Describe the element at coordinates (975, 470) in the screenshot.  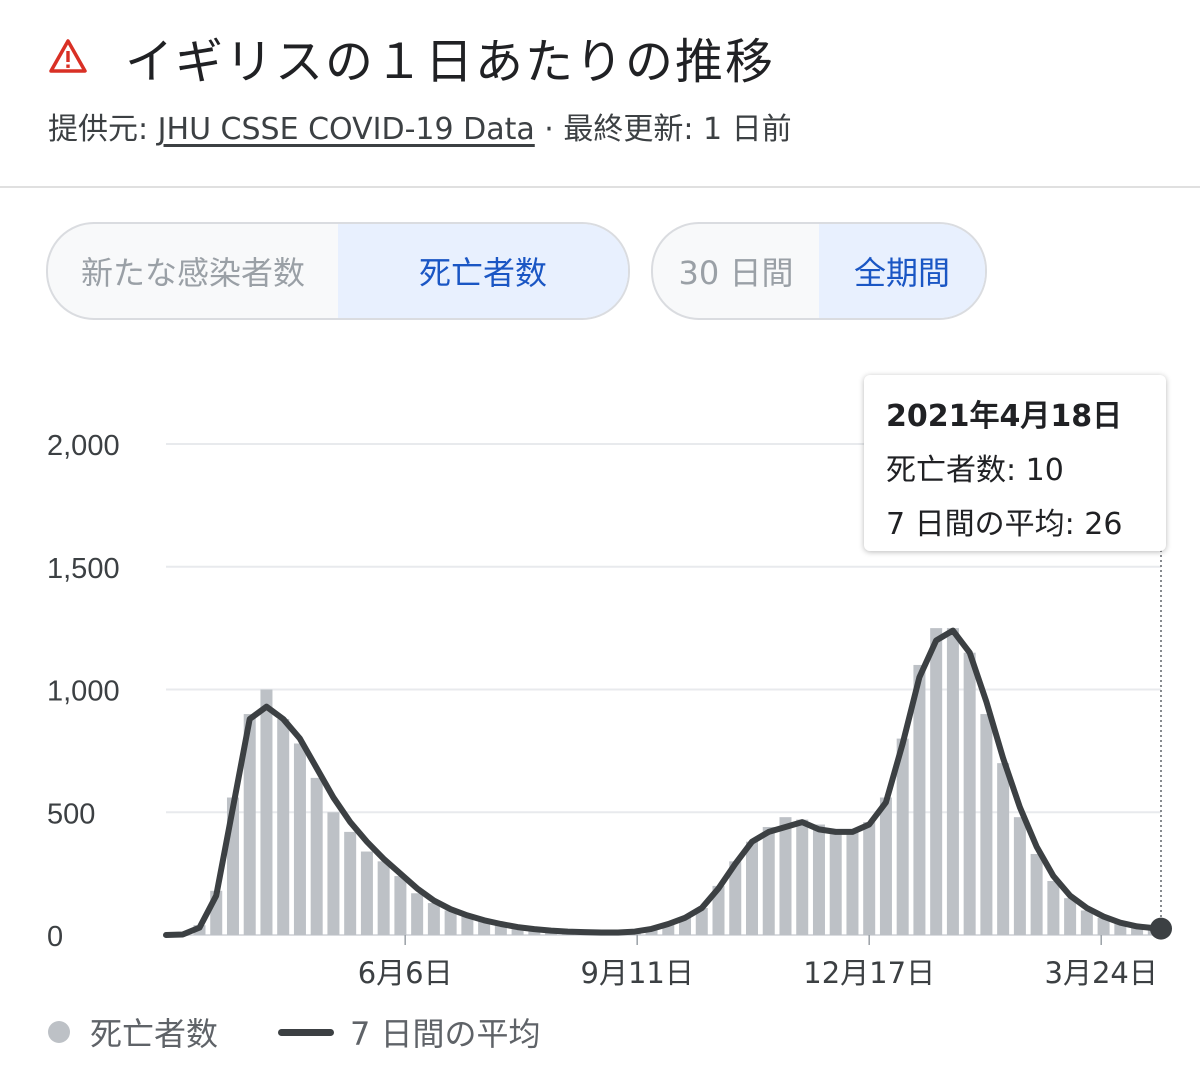
I see `tooltip-deaths: 死亡者数: 10` at that location.